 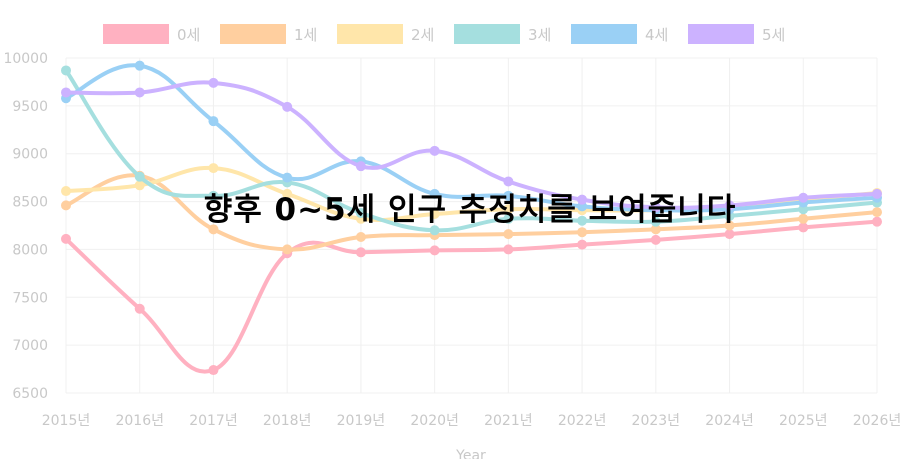 What do you see at coordinates (508, 421) in the screenshot?
I see `x-tick-label: 2021년` at bounding box center [508, 421].